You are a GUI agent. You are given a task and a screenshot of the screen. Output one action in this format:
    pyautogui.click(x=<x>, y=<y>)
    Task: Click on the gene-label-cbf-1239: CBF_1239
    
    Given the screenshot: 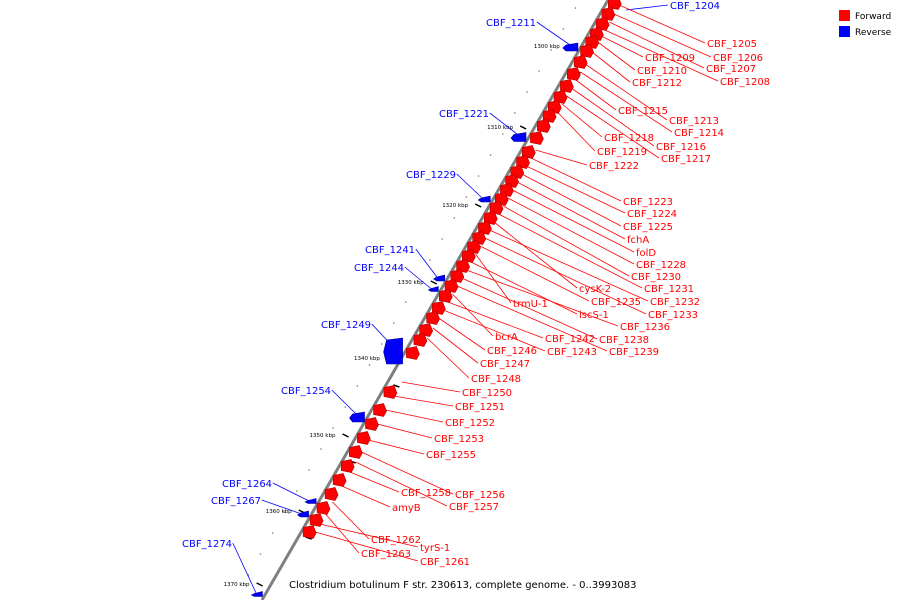 What is the action you would take?
    pyautogui.click(x=634, y=352)
    